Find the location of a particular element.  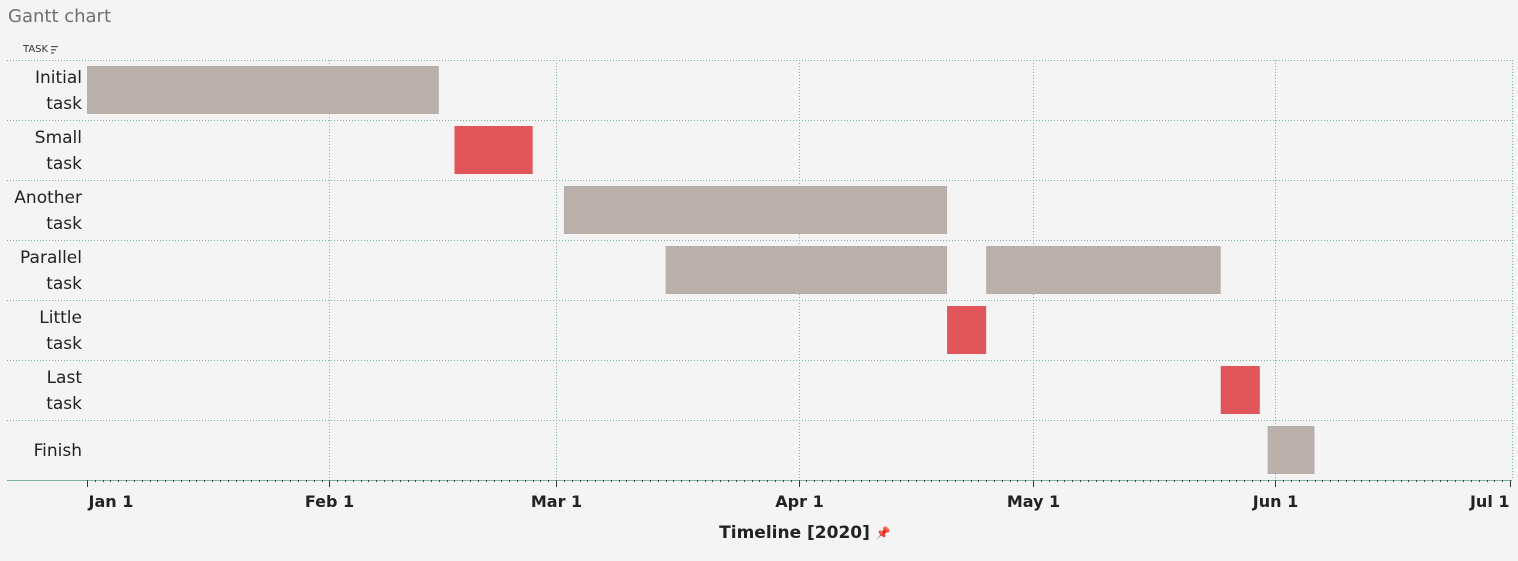

row-label: Last task is located at coordinates (64, 391).